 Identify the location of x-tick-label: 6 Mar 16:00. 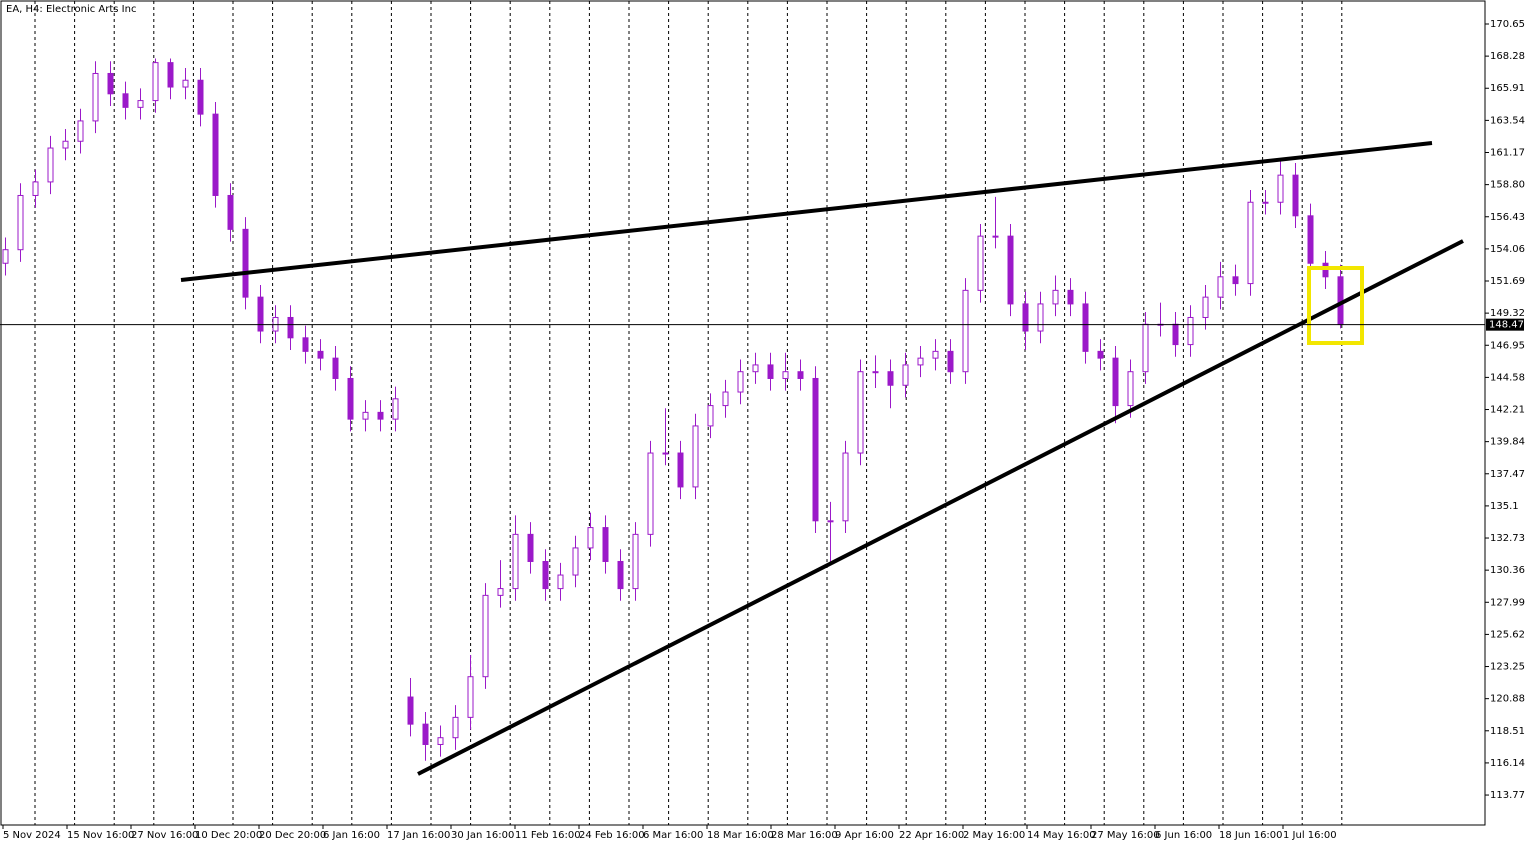
(673, 835).